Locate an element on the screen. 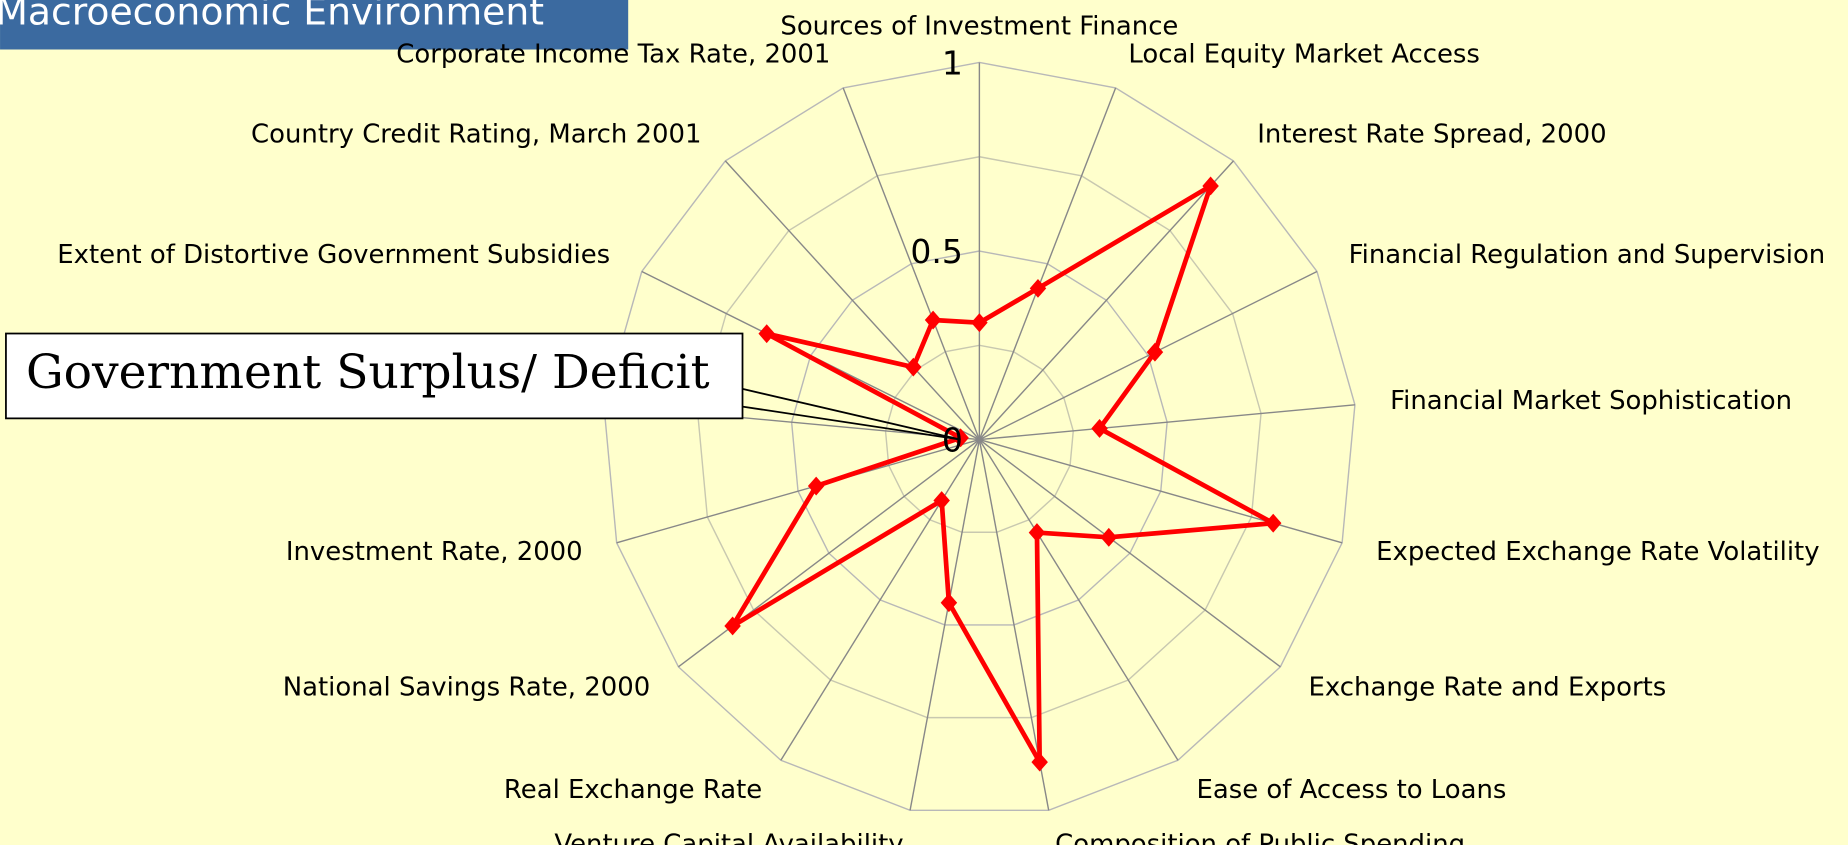 Image resolution: width=1848 pixels, height=845 pixels. r-tick-label: 0.5 is located at coordinates (936, 251).